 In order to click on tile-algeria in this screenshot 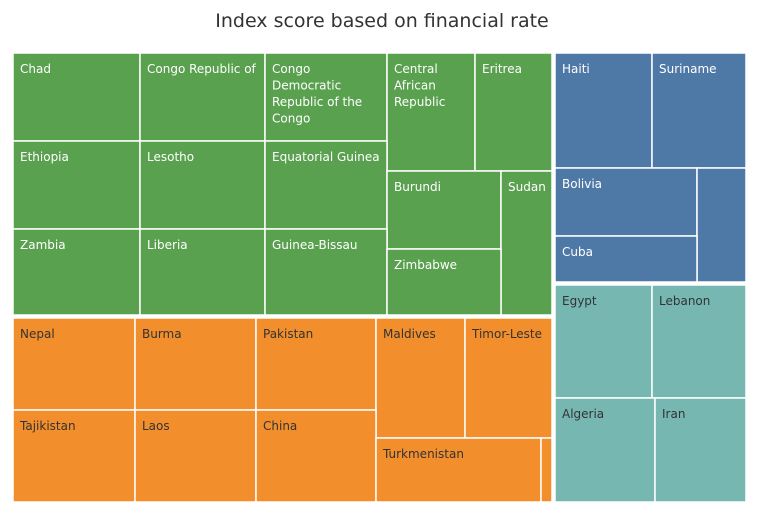, I will do `click(605, 450)`.